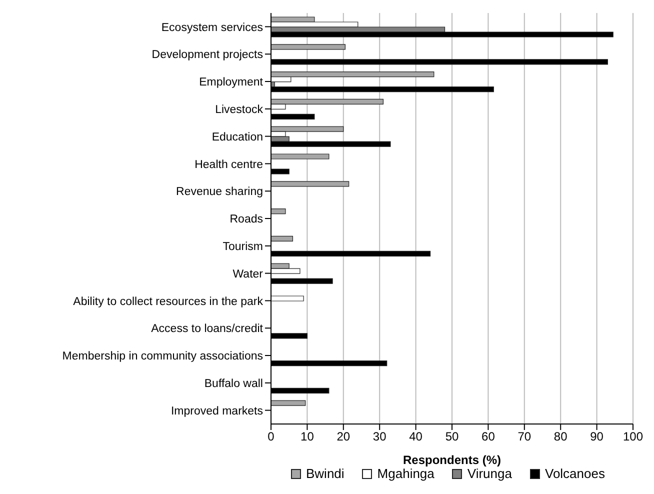 This screenshot has height=494, width=654. I want to click on x-tick-label: 30, so click(379, 437).